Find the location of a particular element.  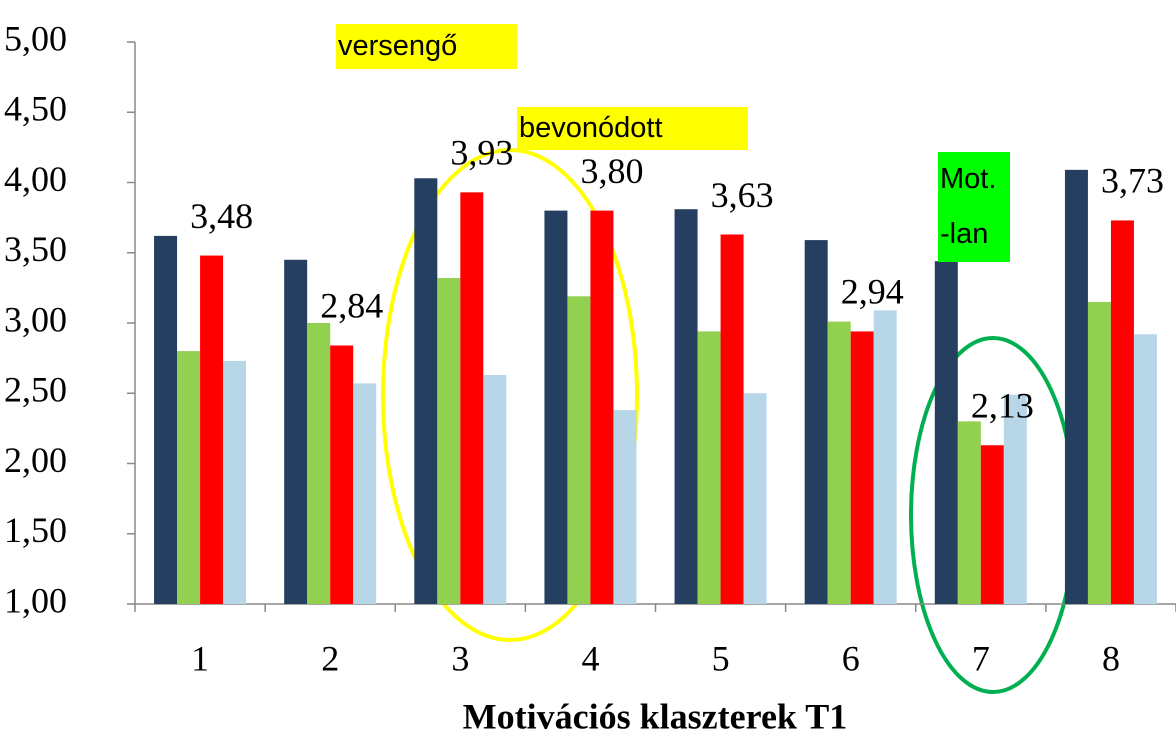

data-label: 3,93 is located at coordinates (481, 153).